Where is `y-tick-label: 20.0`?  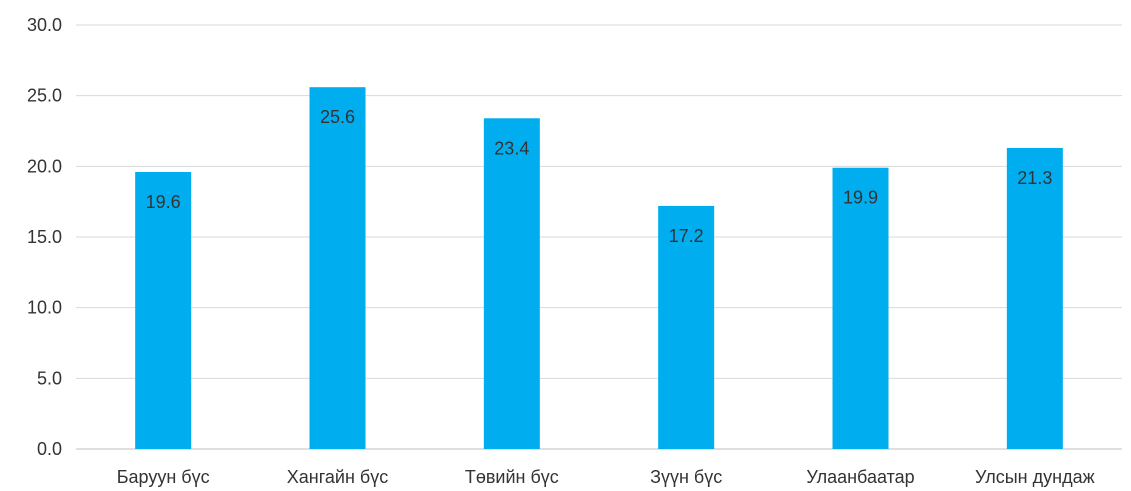 y-tick-label: 20.0 is located at coordinates (44, 166).